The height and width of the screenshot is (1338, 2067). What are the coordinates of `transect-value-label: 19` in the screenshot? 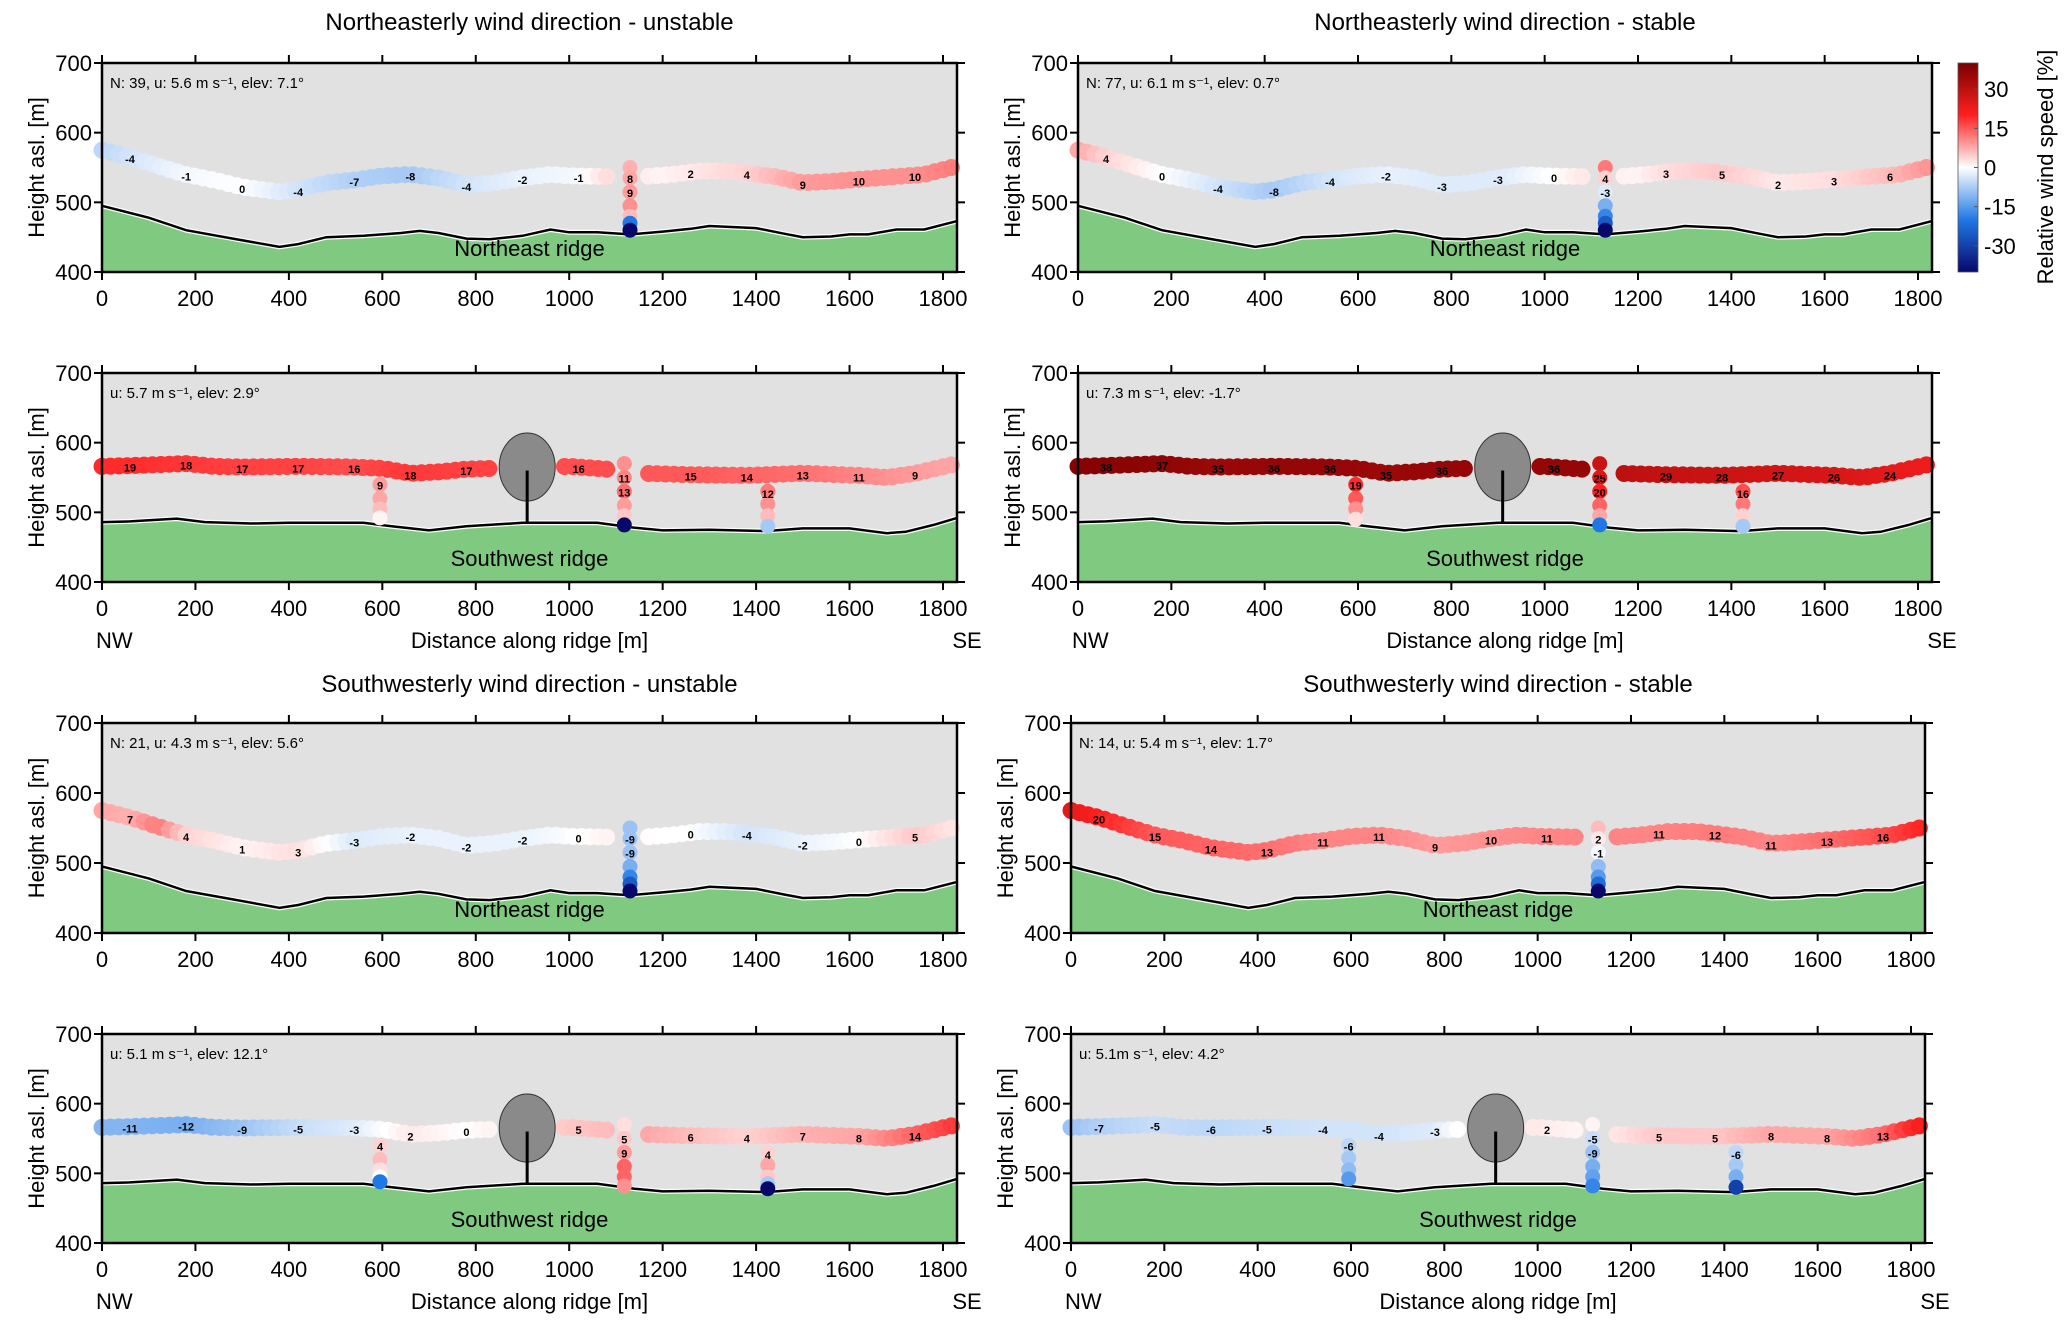 It's located at (130, 469).